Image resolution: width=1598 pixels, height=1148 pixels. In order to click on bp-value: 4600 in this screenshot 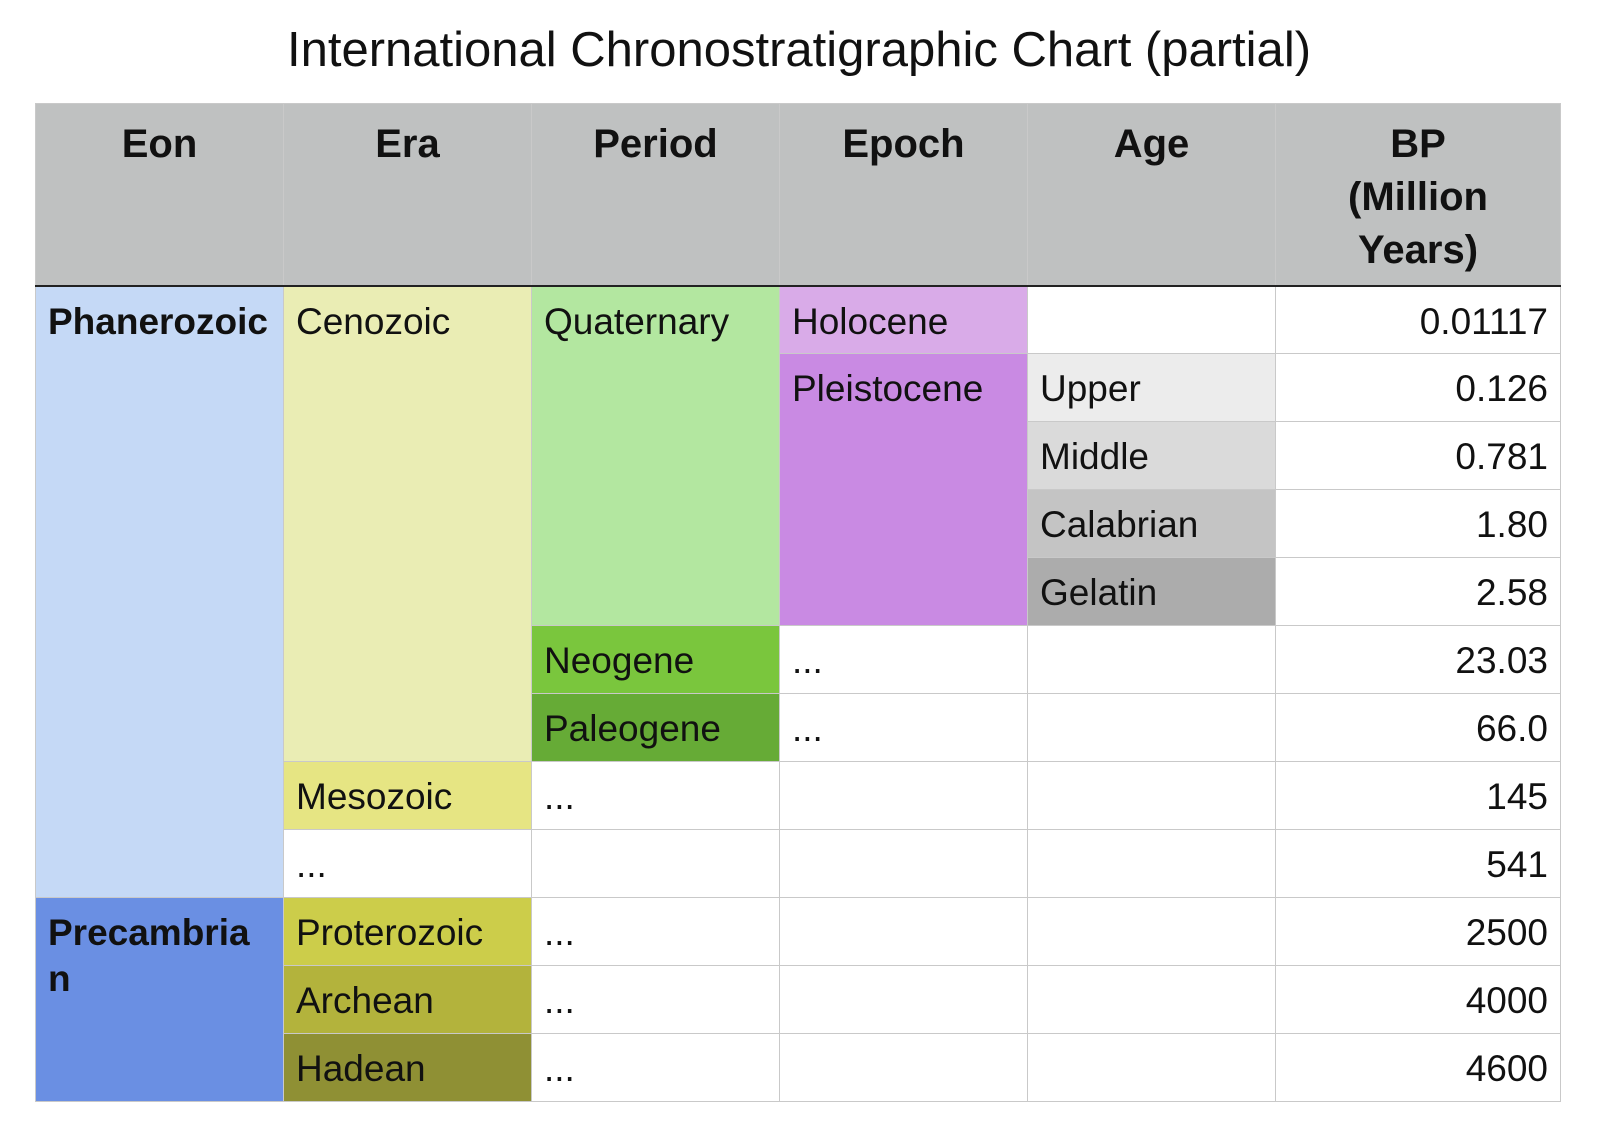, I will do `click(1418, 1067)`.